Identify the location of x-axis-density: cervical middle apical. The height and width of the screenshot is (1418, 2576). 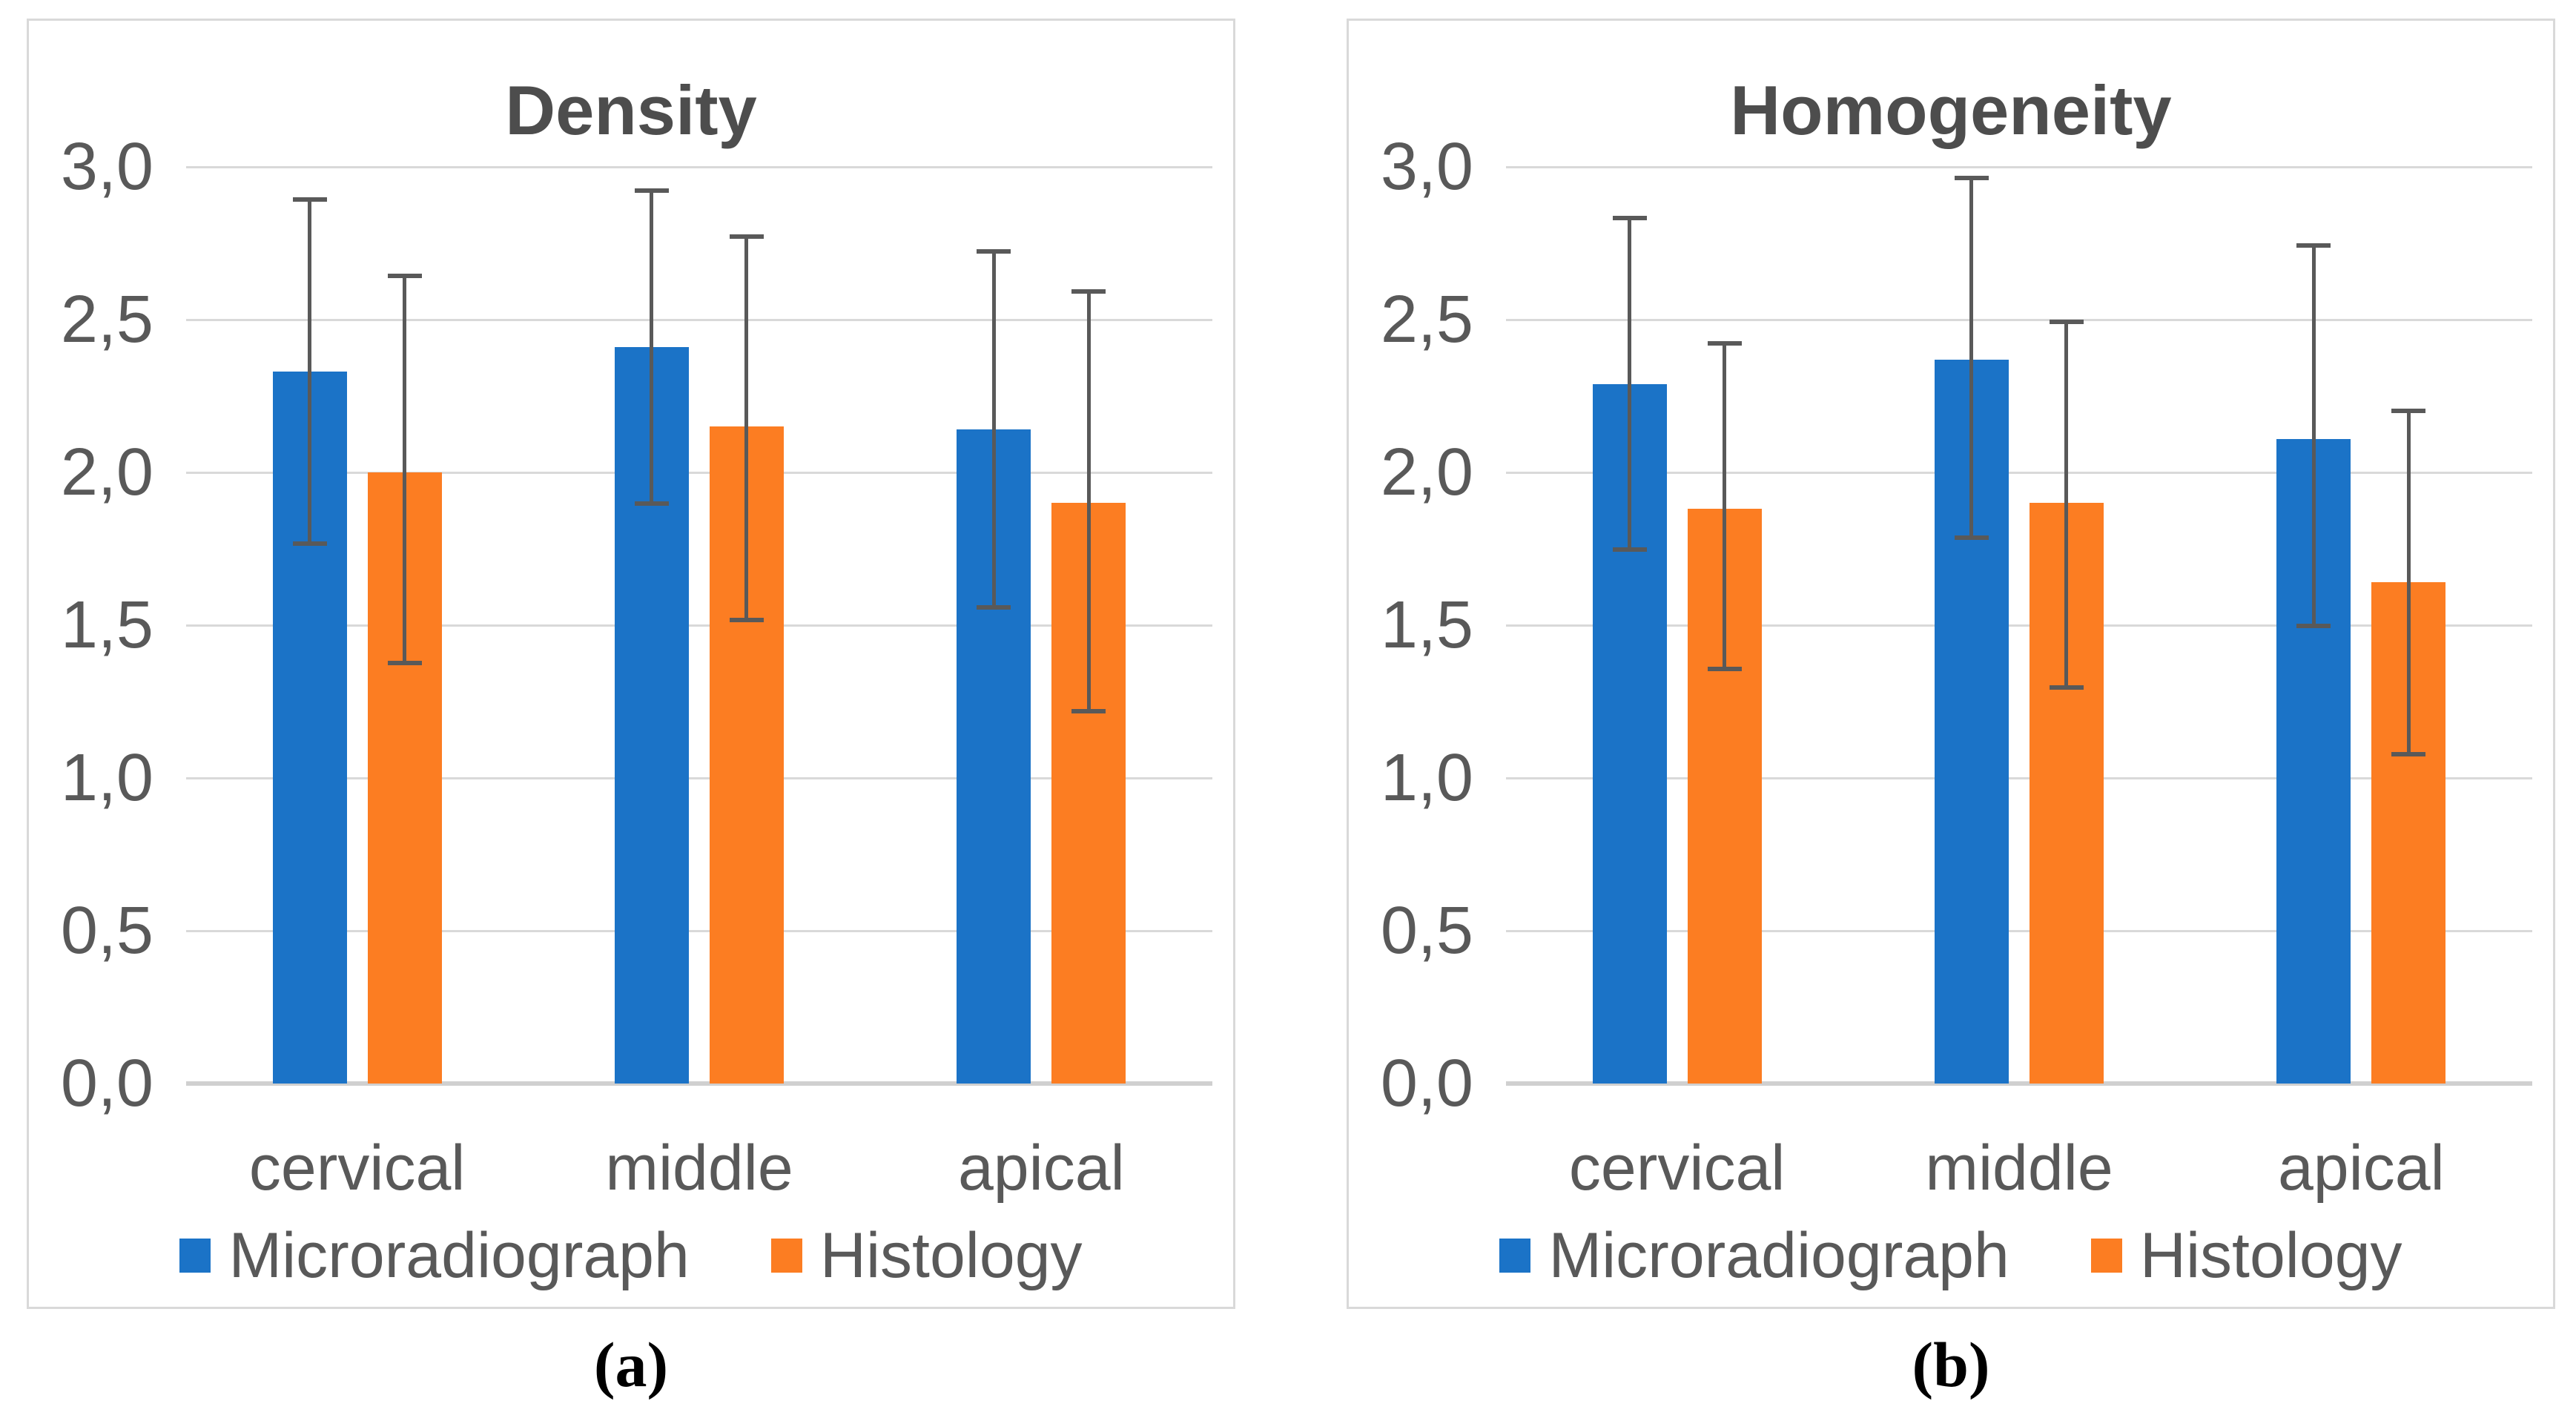
(699, 1168).